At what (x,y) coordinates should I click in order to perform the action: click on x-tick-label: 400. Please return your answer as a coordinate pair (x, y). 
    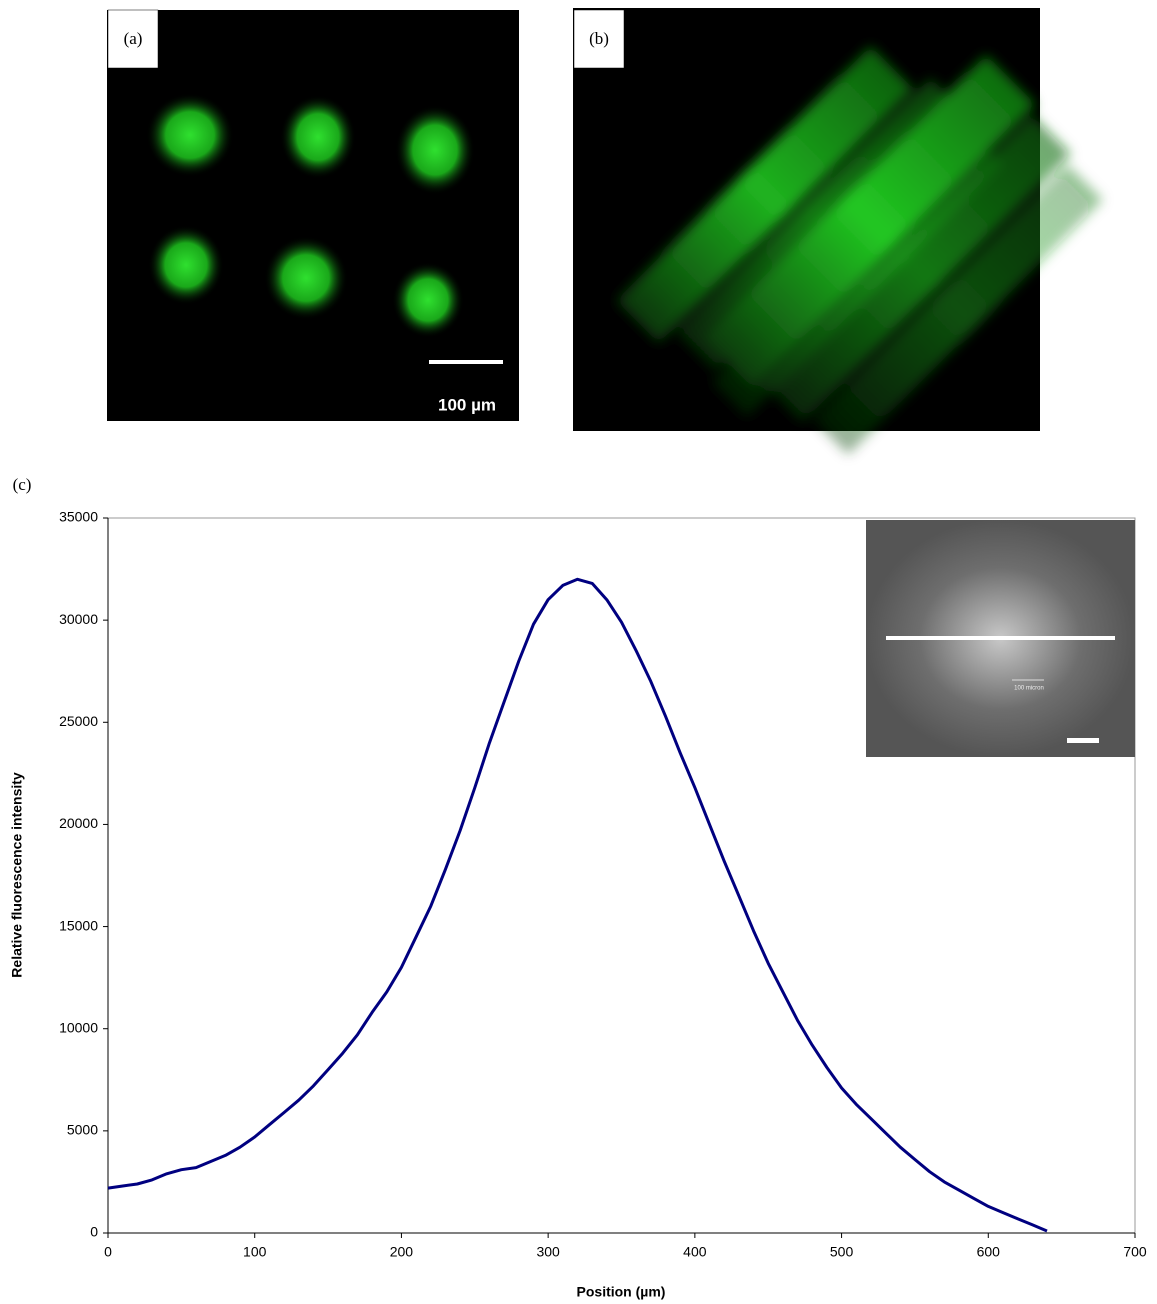
    Looking at the image, I should click on (695, 1252).